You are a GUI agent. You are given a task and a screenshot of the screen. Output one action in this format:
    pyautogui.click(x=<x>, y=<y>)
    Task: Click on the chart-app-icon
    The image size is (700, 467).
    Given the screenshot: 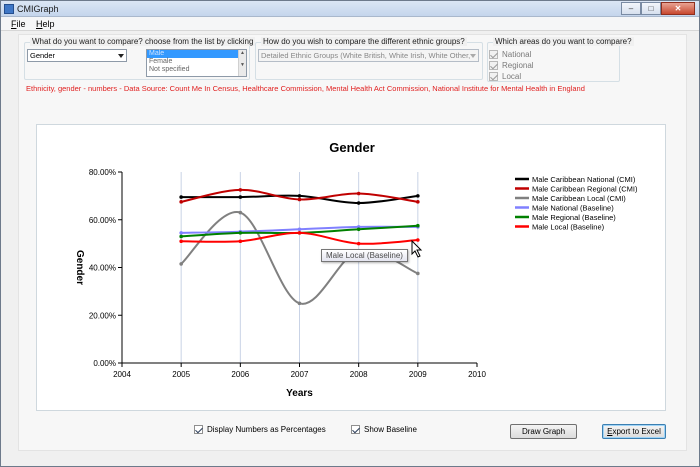 What is the action you would take?
    pyautogui.click(x=9, y=9)
    